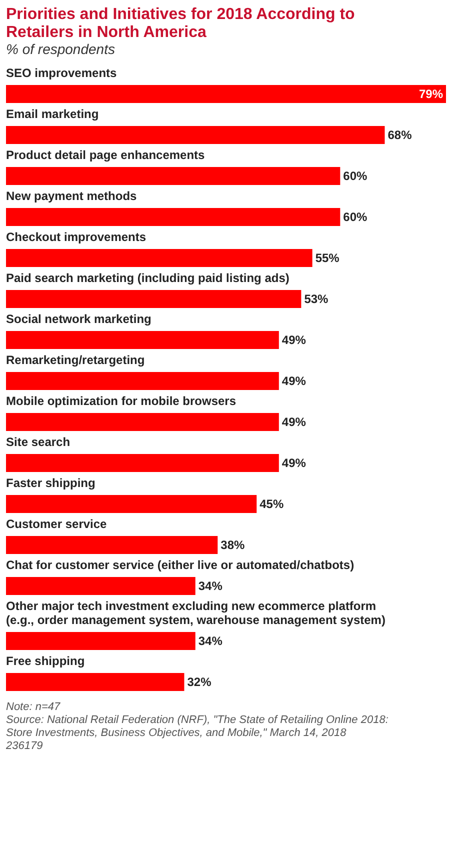 The image size is (458, 855). What do you see at coordinates (272, 504) in the screenshot?
I see `data-label: 45%` at bounding box center [272, 504].